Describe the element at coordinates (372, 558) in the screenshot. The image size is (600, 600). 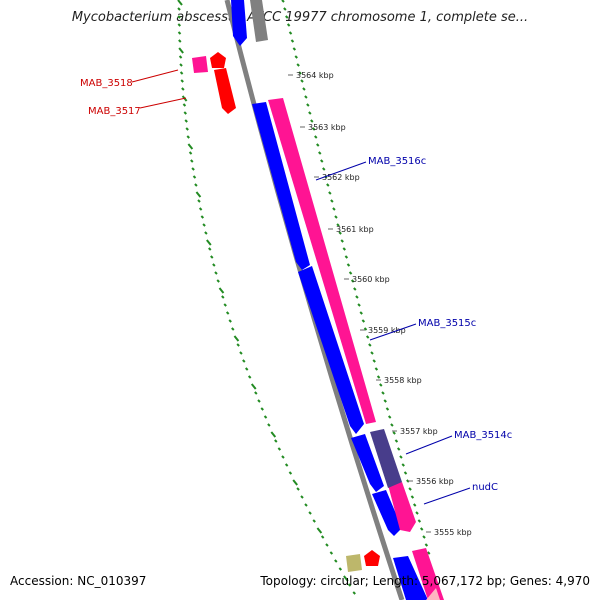
I see `gene-red-bottom` at that location.